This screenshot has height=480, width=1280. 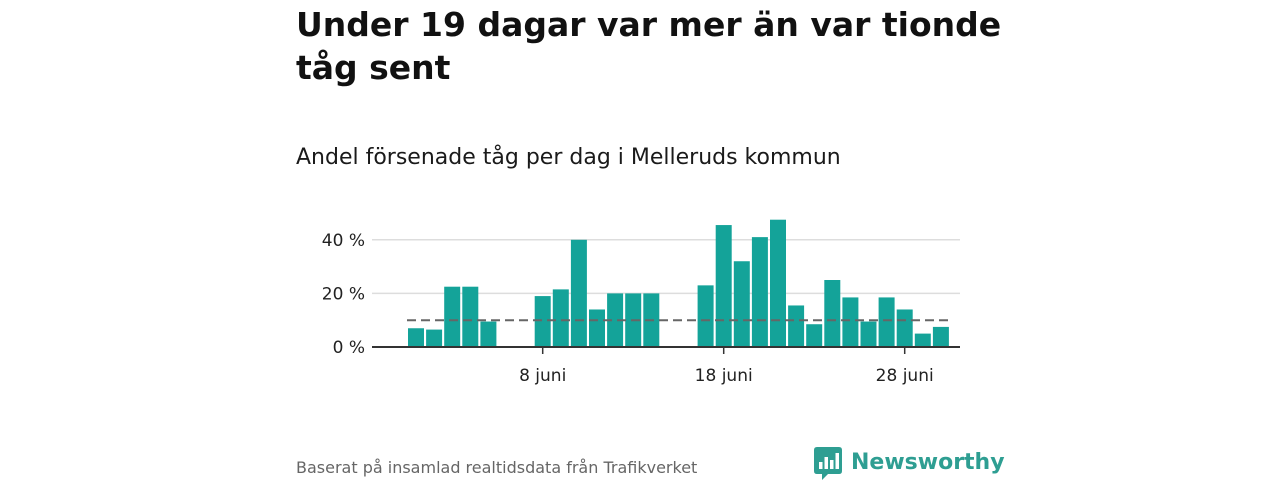 I want to click on bar-chart-logo-icon, so click(x=828, y=463).